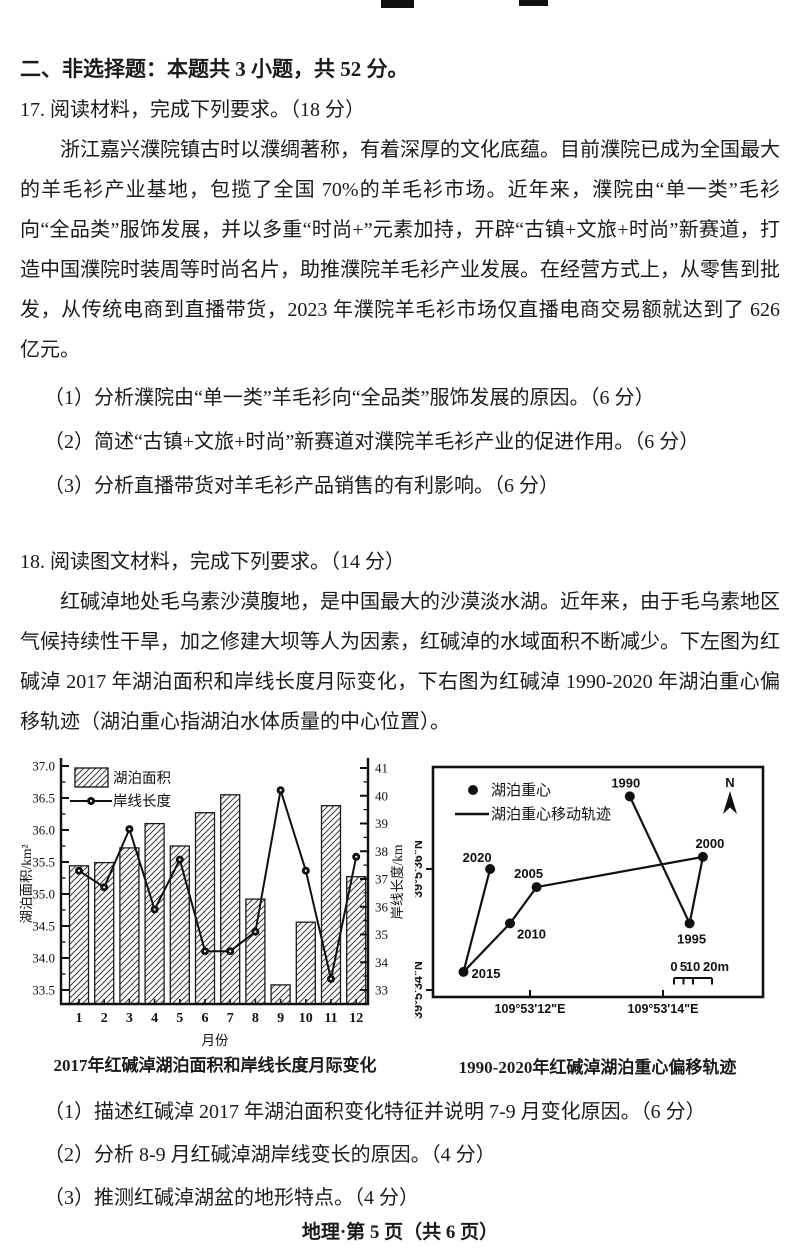  Describe the element at coordinates (381, 990) in the screenshot. I see `svg-text: 33` at that location.